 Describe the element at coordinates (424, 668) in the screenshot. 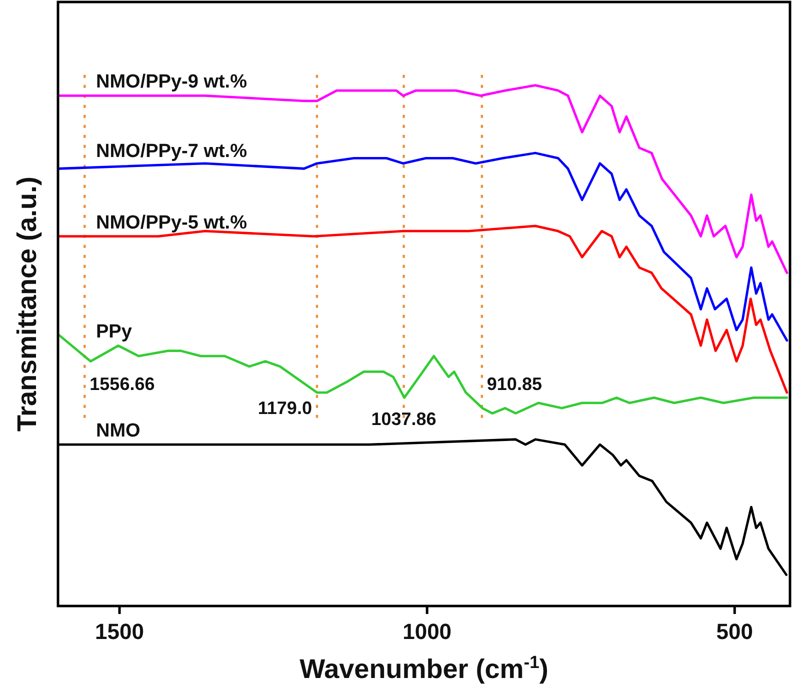

I see `x-axis-title: Wavenumber (cm$^{-1}$)` at that location.